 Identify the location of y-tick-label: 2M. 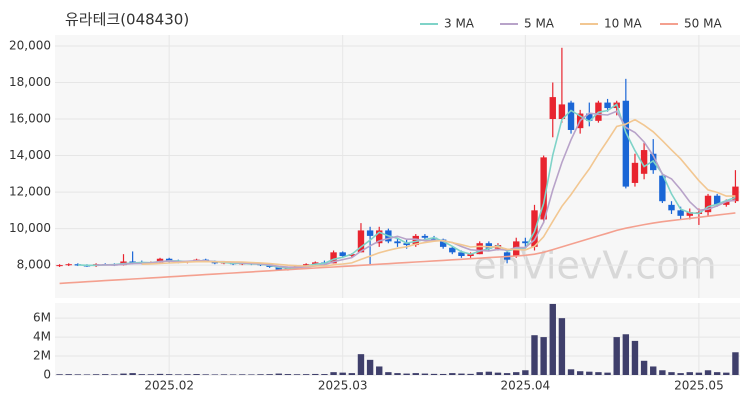
(42, 356).